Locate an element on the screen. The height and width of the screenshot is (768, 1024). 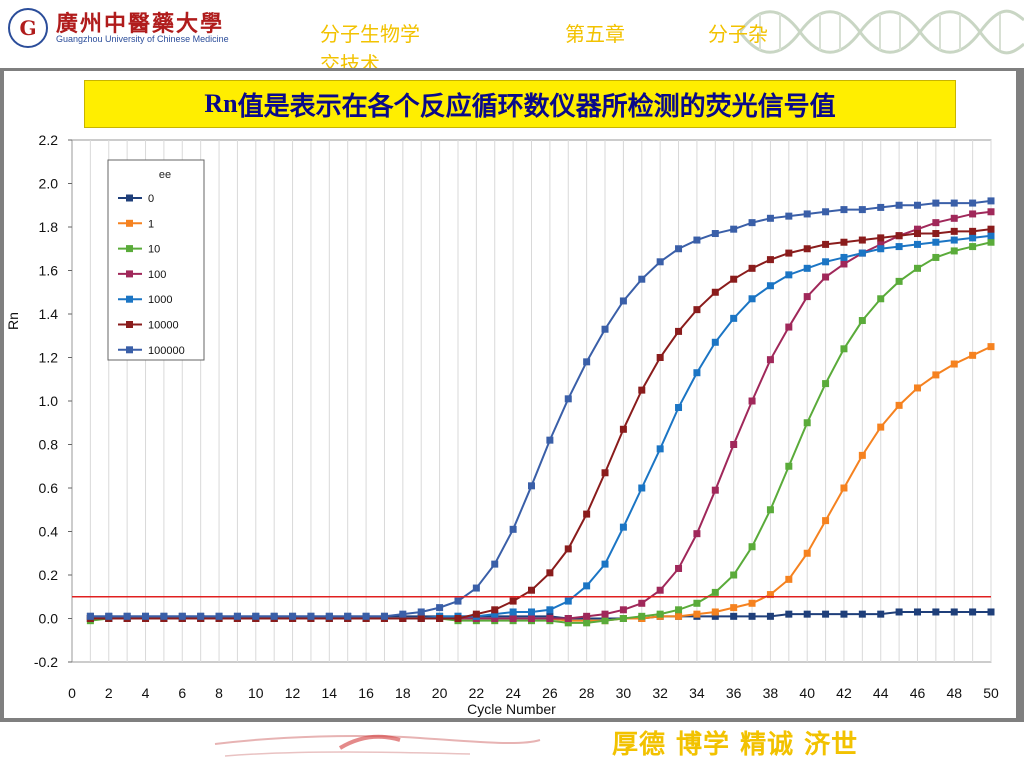
chapter-topic: 分子杂 is located at coordinates (738, 34).